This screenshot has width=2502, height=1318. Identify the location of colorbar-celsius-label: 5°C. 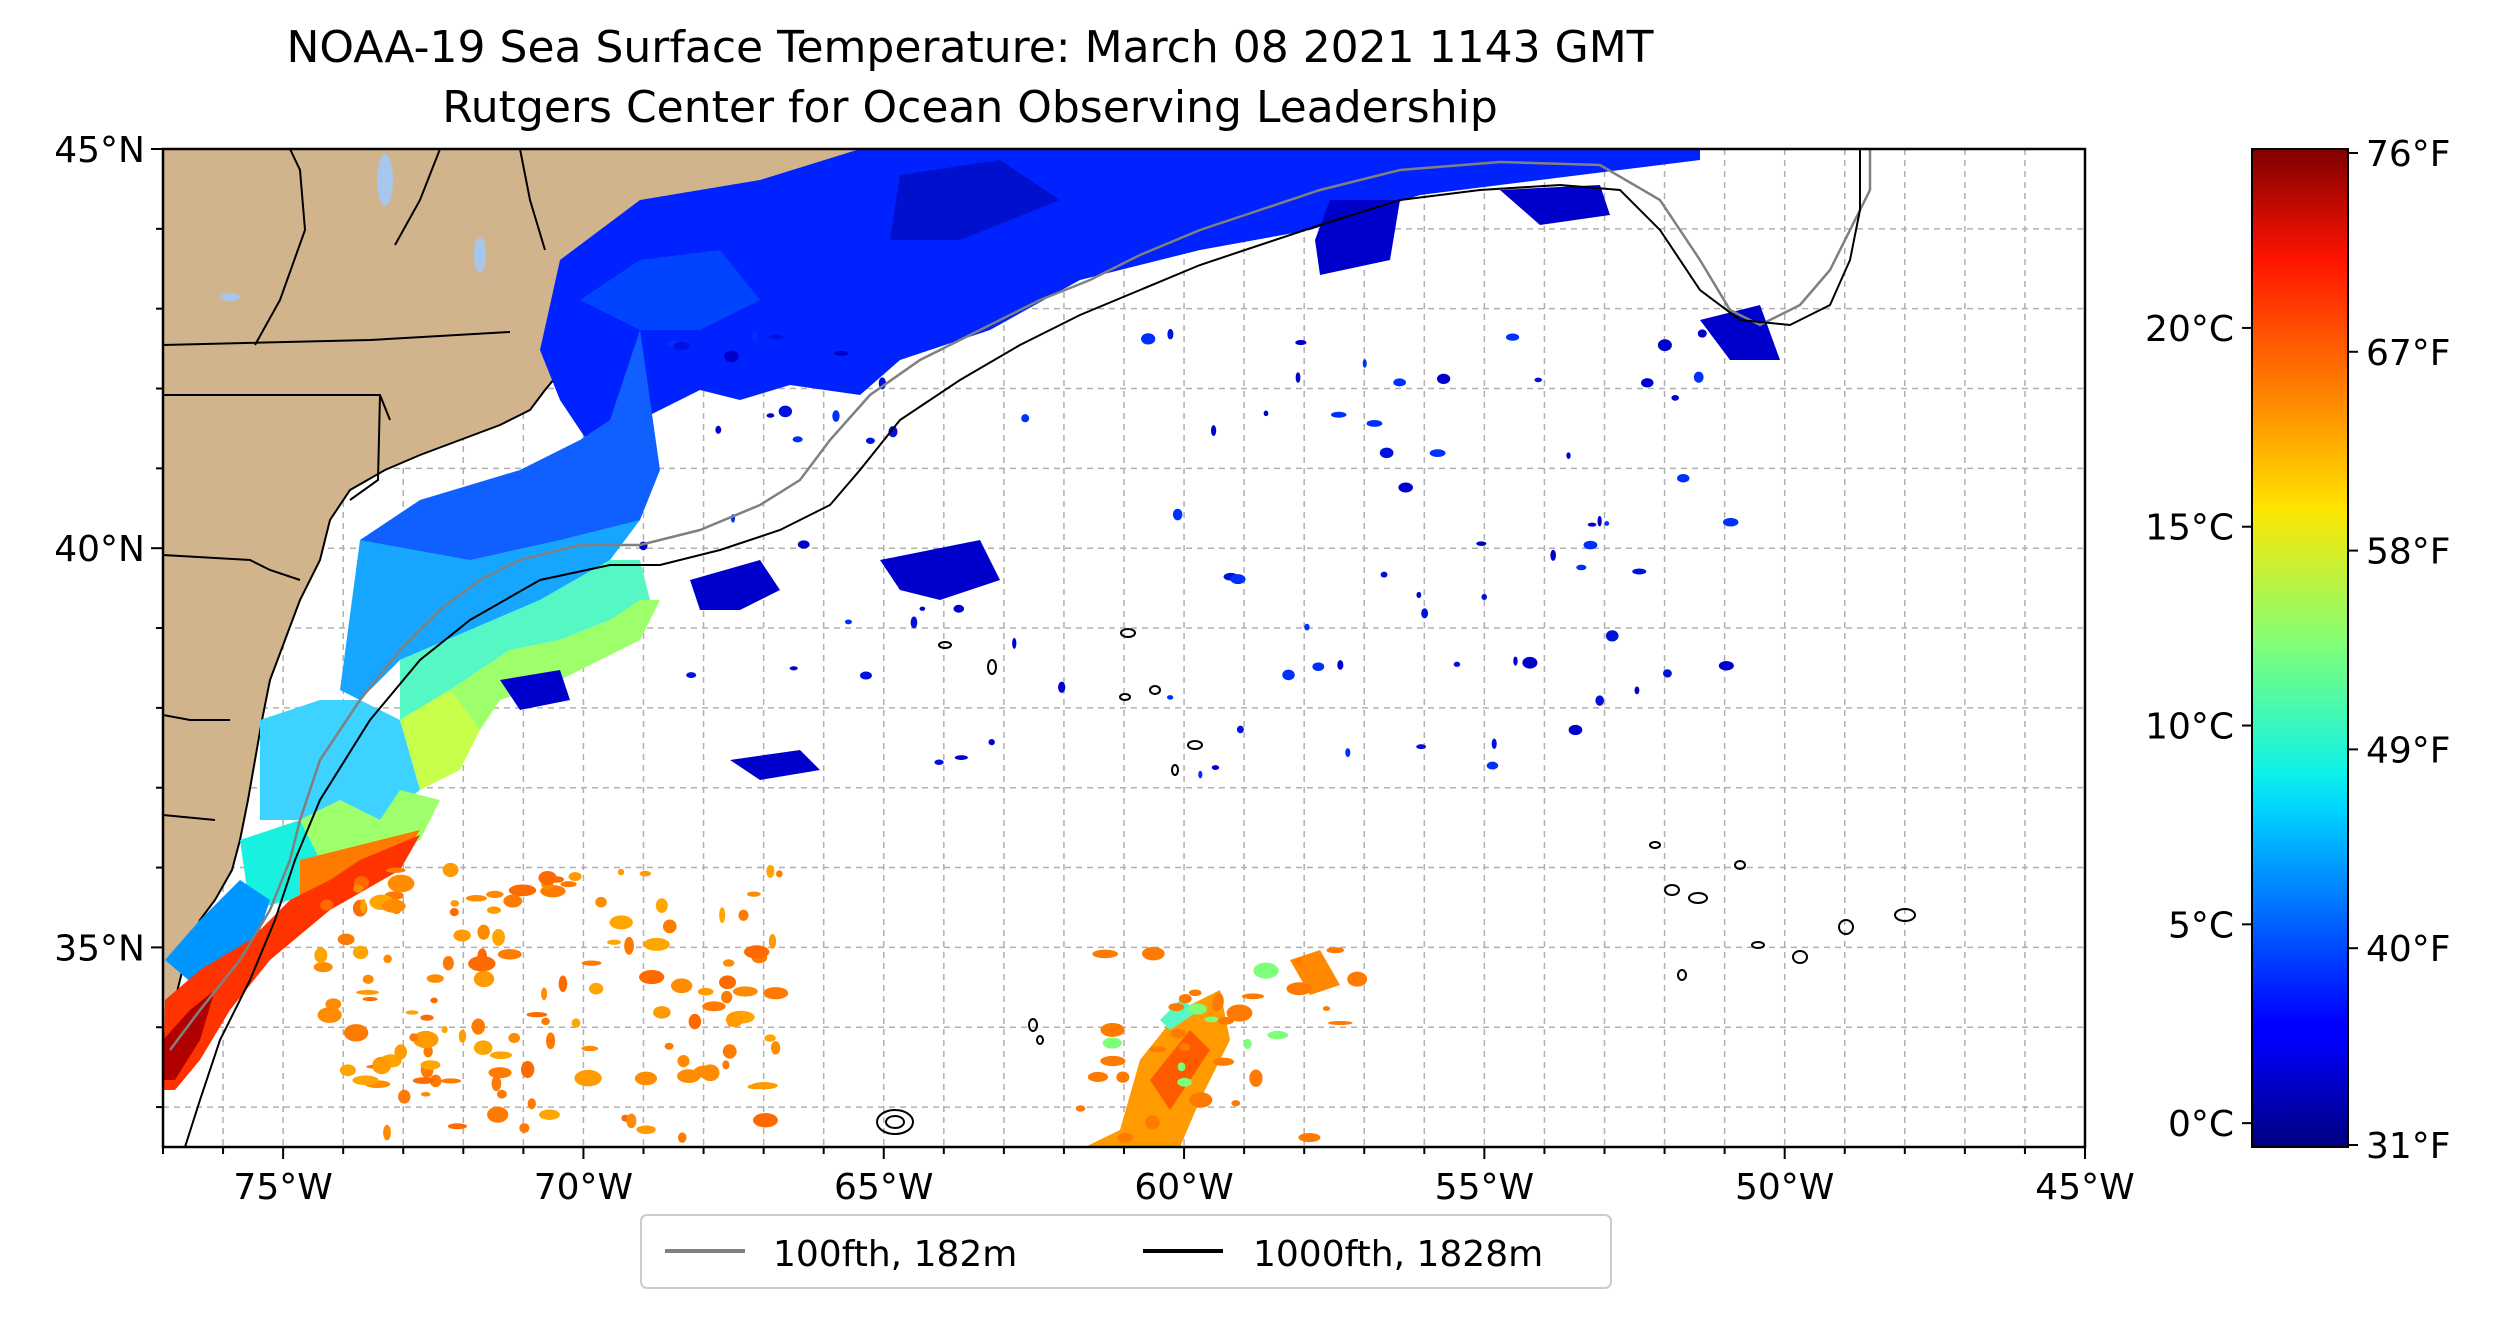
(2201, 925).